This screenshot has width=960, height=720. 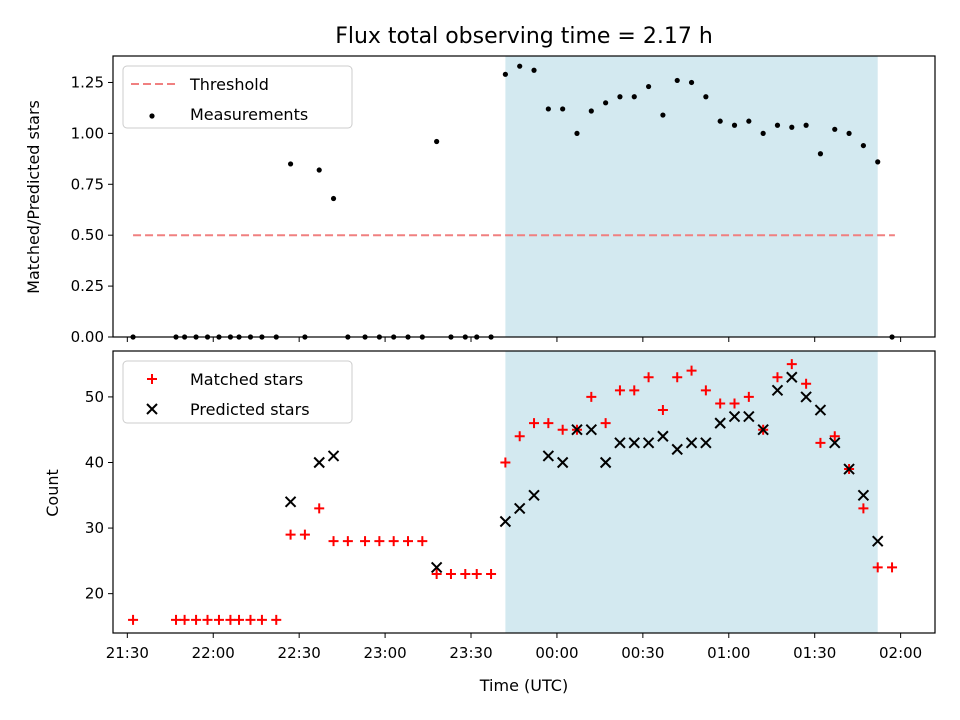 I want to click on count-legend-x-swatch, so click(x=152, y=409).